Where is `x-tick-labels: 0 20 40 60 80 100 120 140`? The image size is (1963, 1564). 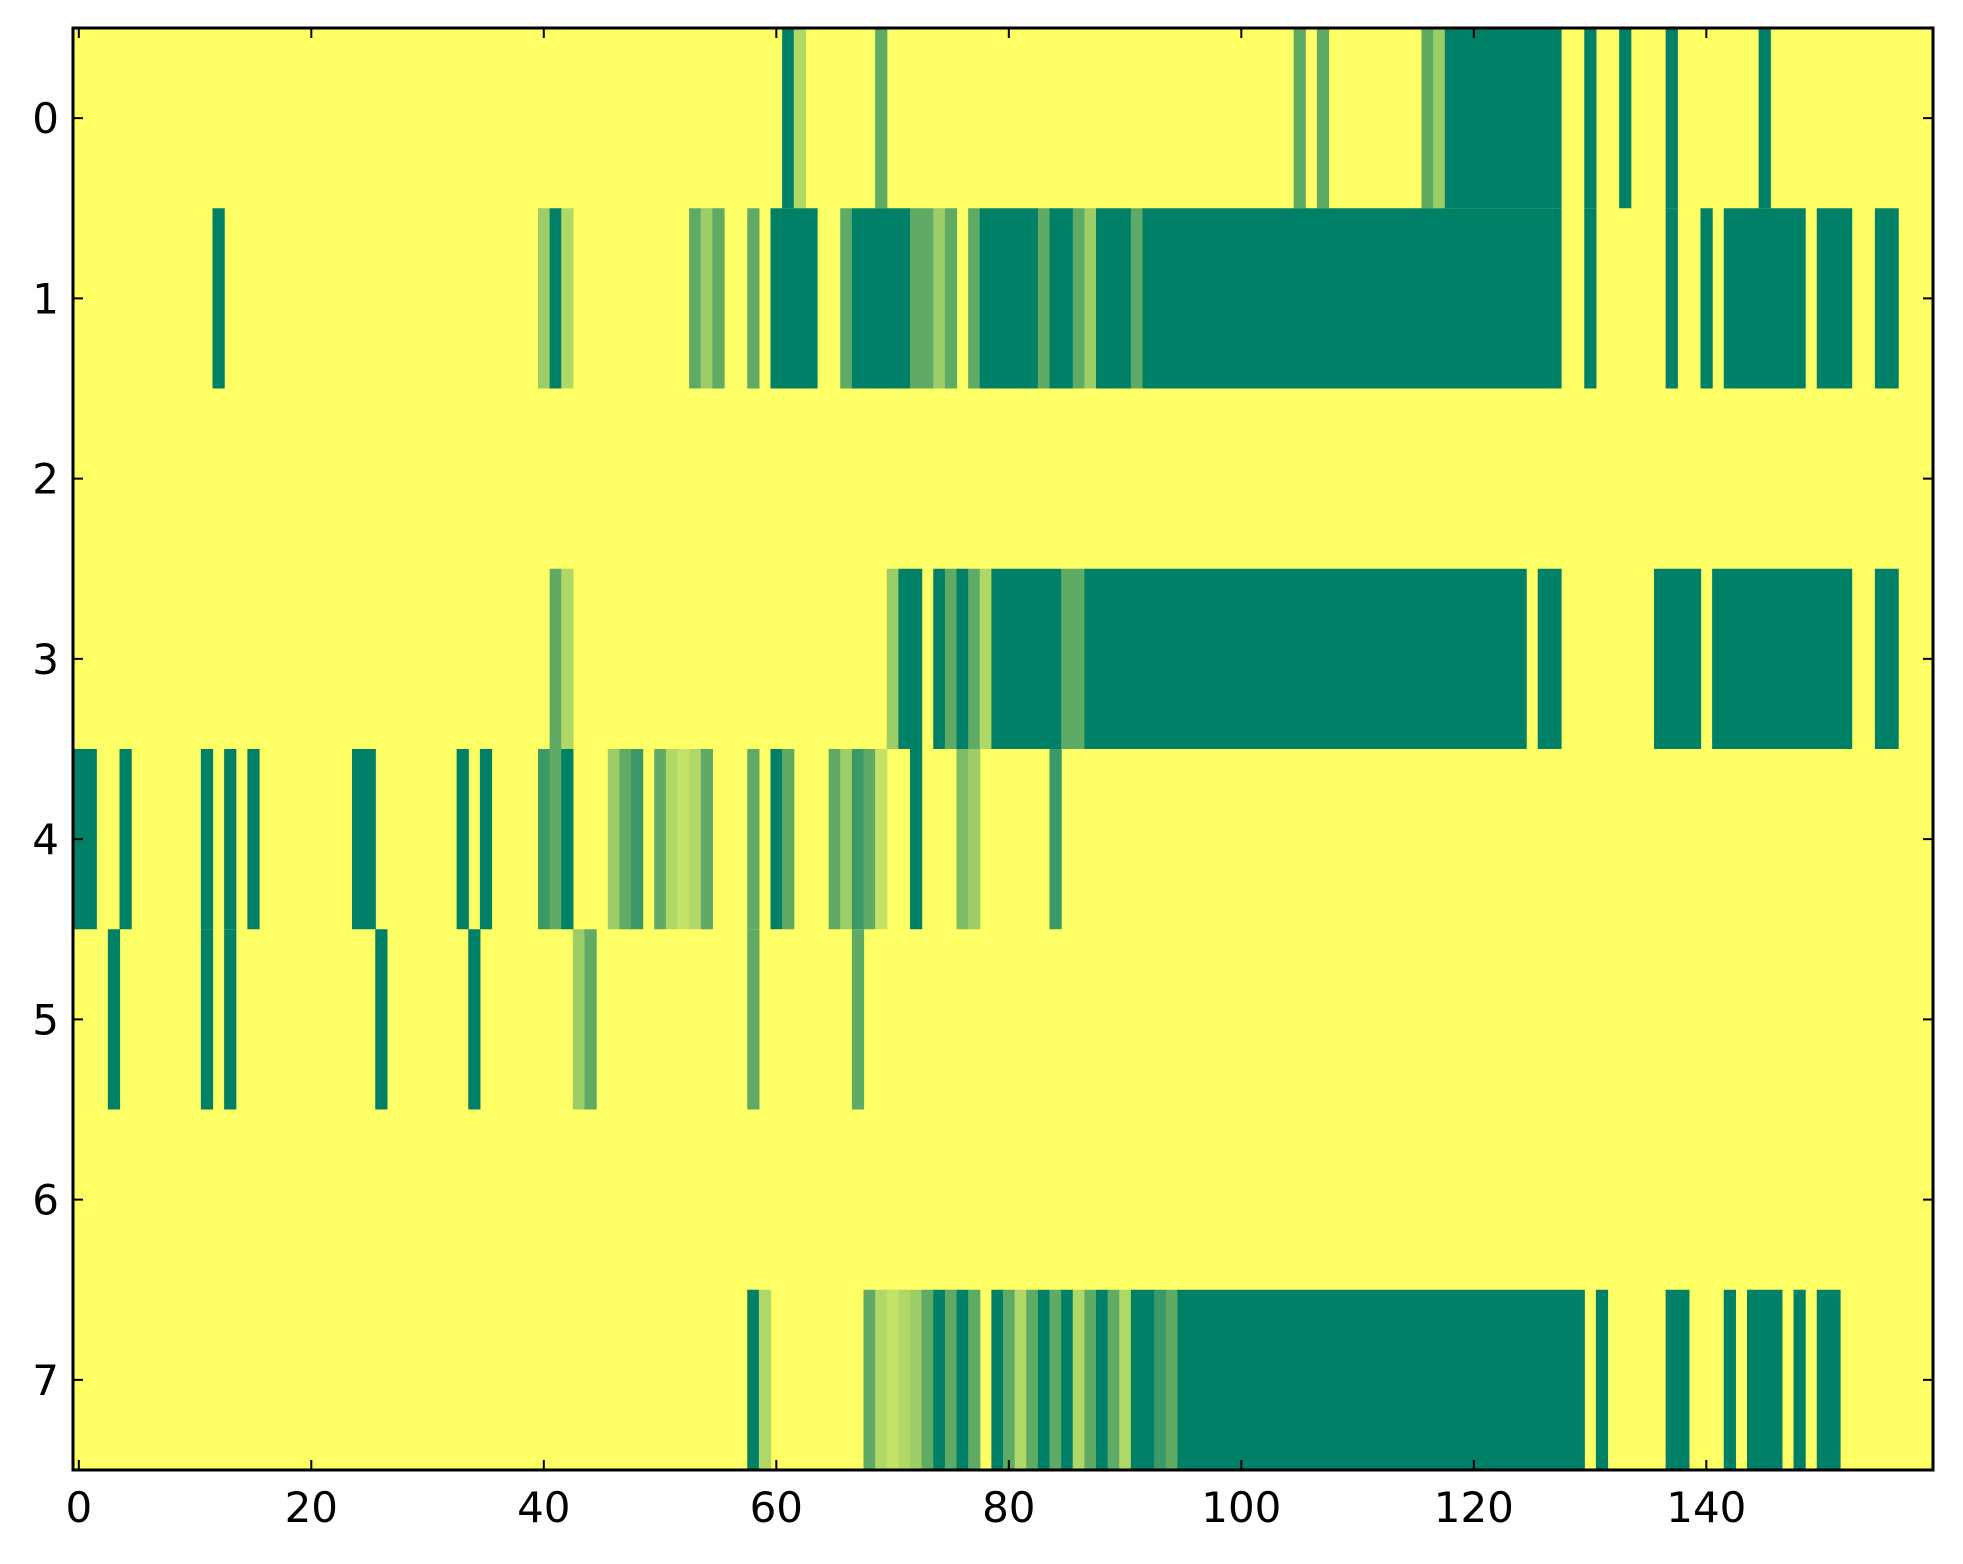
x-tick-labels: 0 20 40 60 80 100 120 140 is located at coordinates (905, 1507).